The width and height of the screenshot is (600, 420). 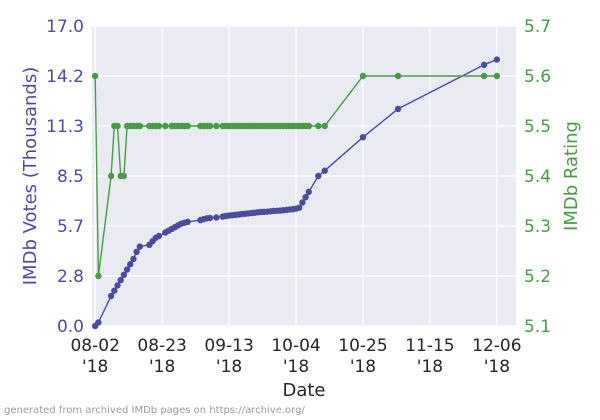 I want to click on y-left-tick-label: 2.8, so click(x=70, y=277).